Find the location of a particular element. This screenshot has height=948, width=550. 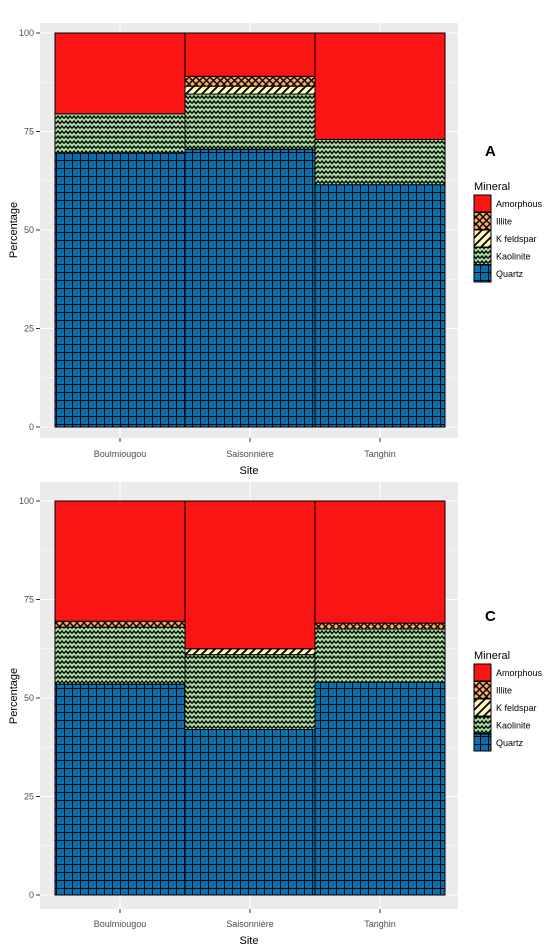

bar-segment-boulmiougou-illite is located at coordinates (120, 624).